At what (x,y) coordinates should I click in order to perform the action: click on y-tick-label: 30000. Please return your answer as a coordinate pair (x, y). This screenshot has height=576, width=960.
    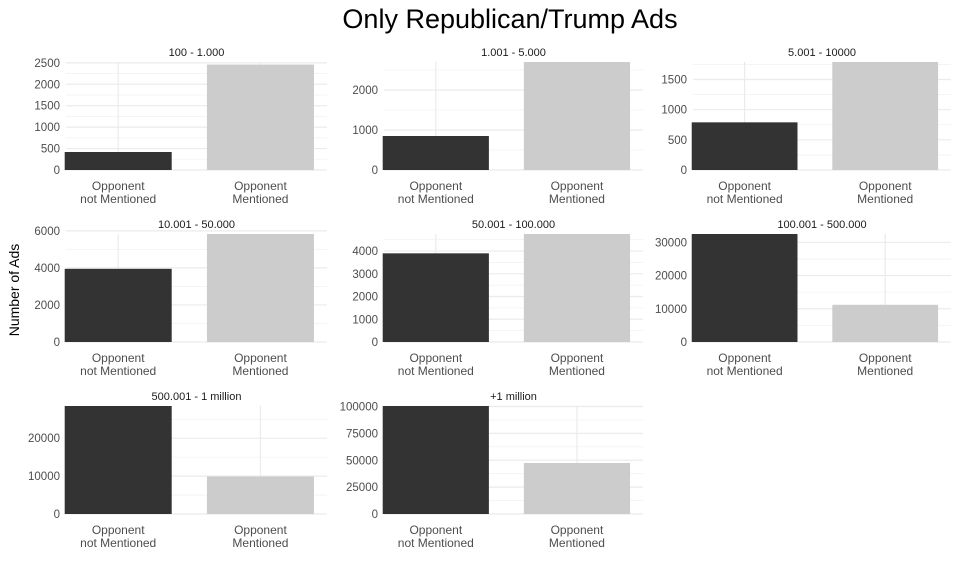
    Looking at the image, I should click on (671, 243).